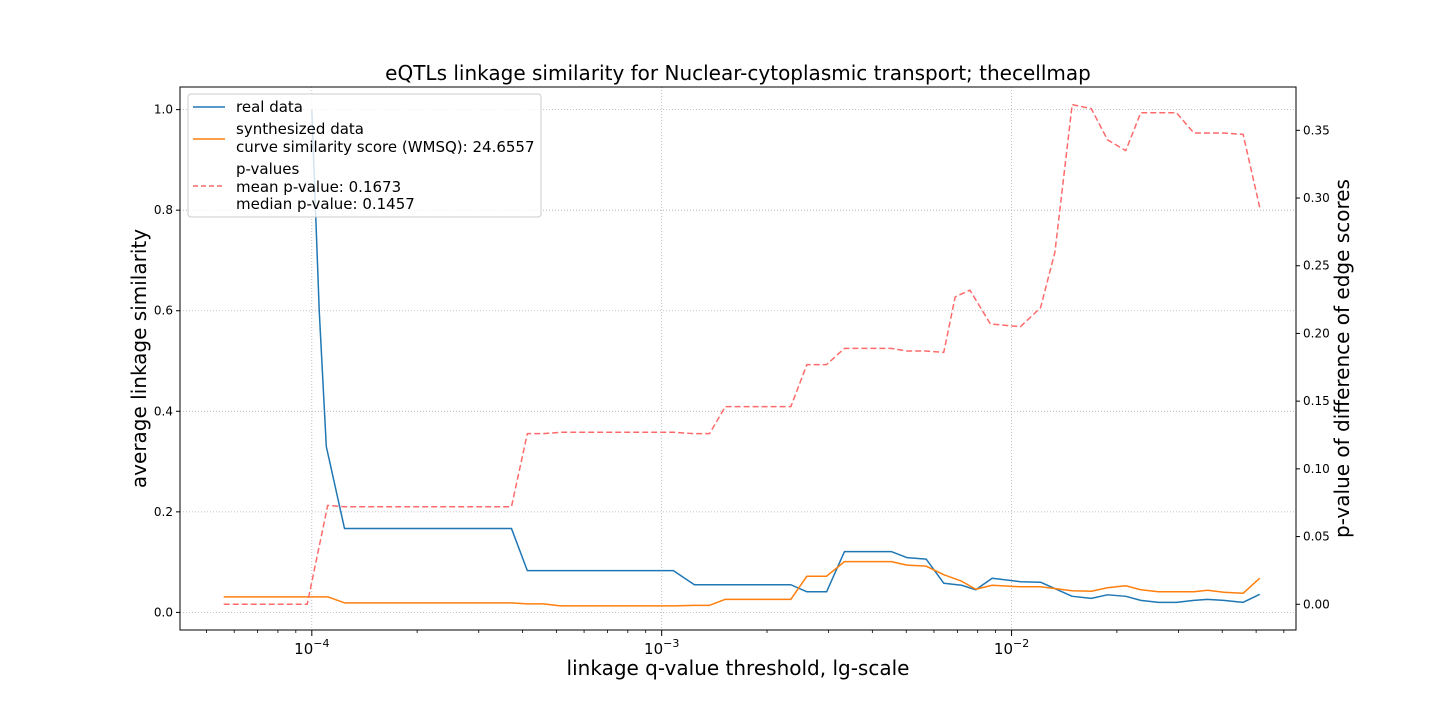 The width and height of the screenshot is (1440, 720). Describe the element at coordinates (139, 358) in the screenshot. I see `y-axis-label: average linkage similarity` at that location.